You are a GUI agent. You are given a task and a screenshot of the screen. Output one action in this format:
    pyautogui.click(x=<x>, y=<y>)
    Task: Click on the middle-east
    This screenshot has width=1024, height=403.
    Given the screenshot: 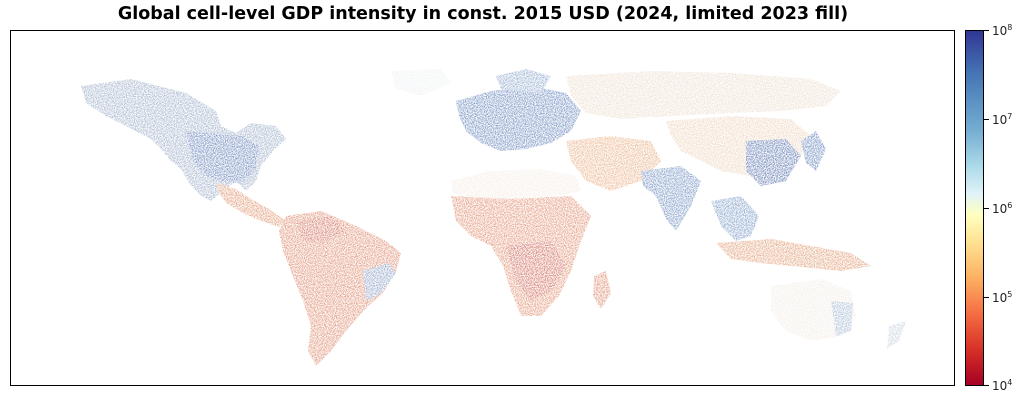 What is the action you would take?
    pyautogui.click(x=613, y=163)
    